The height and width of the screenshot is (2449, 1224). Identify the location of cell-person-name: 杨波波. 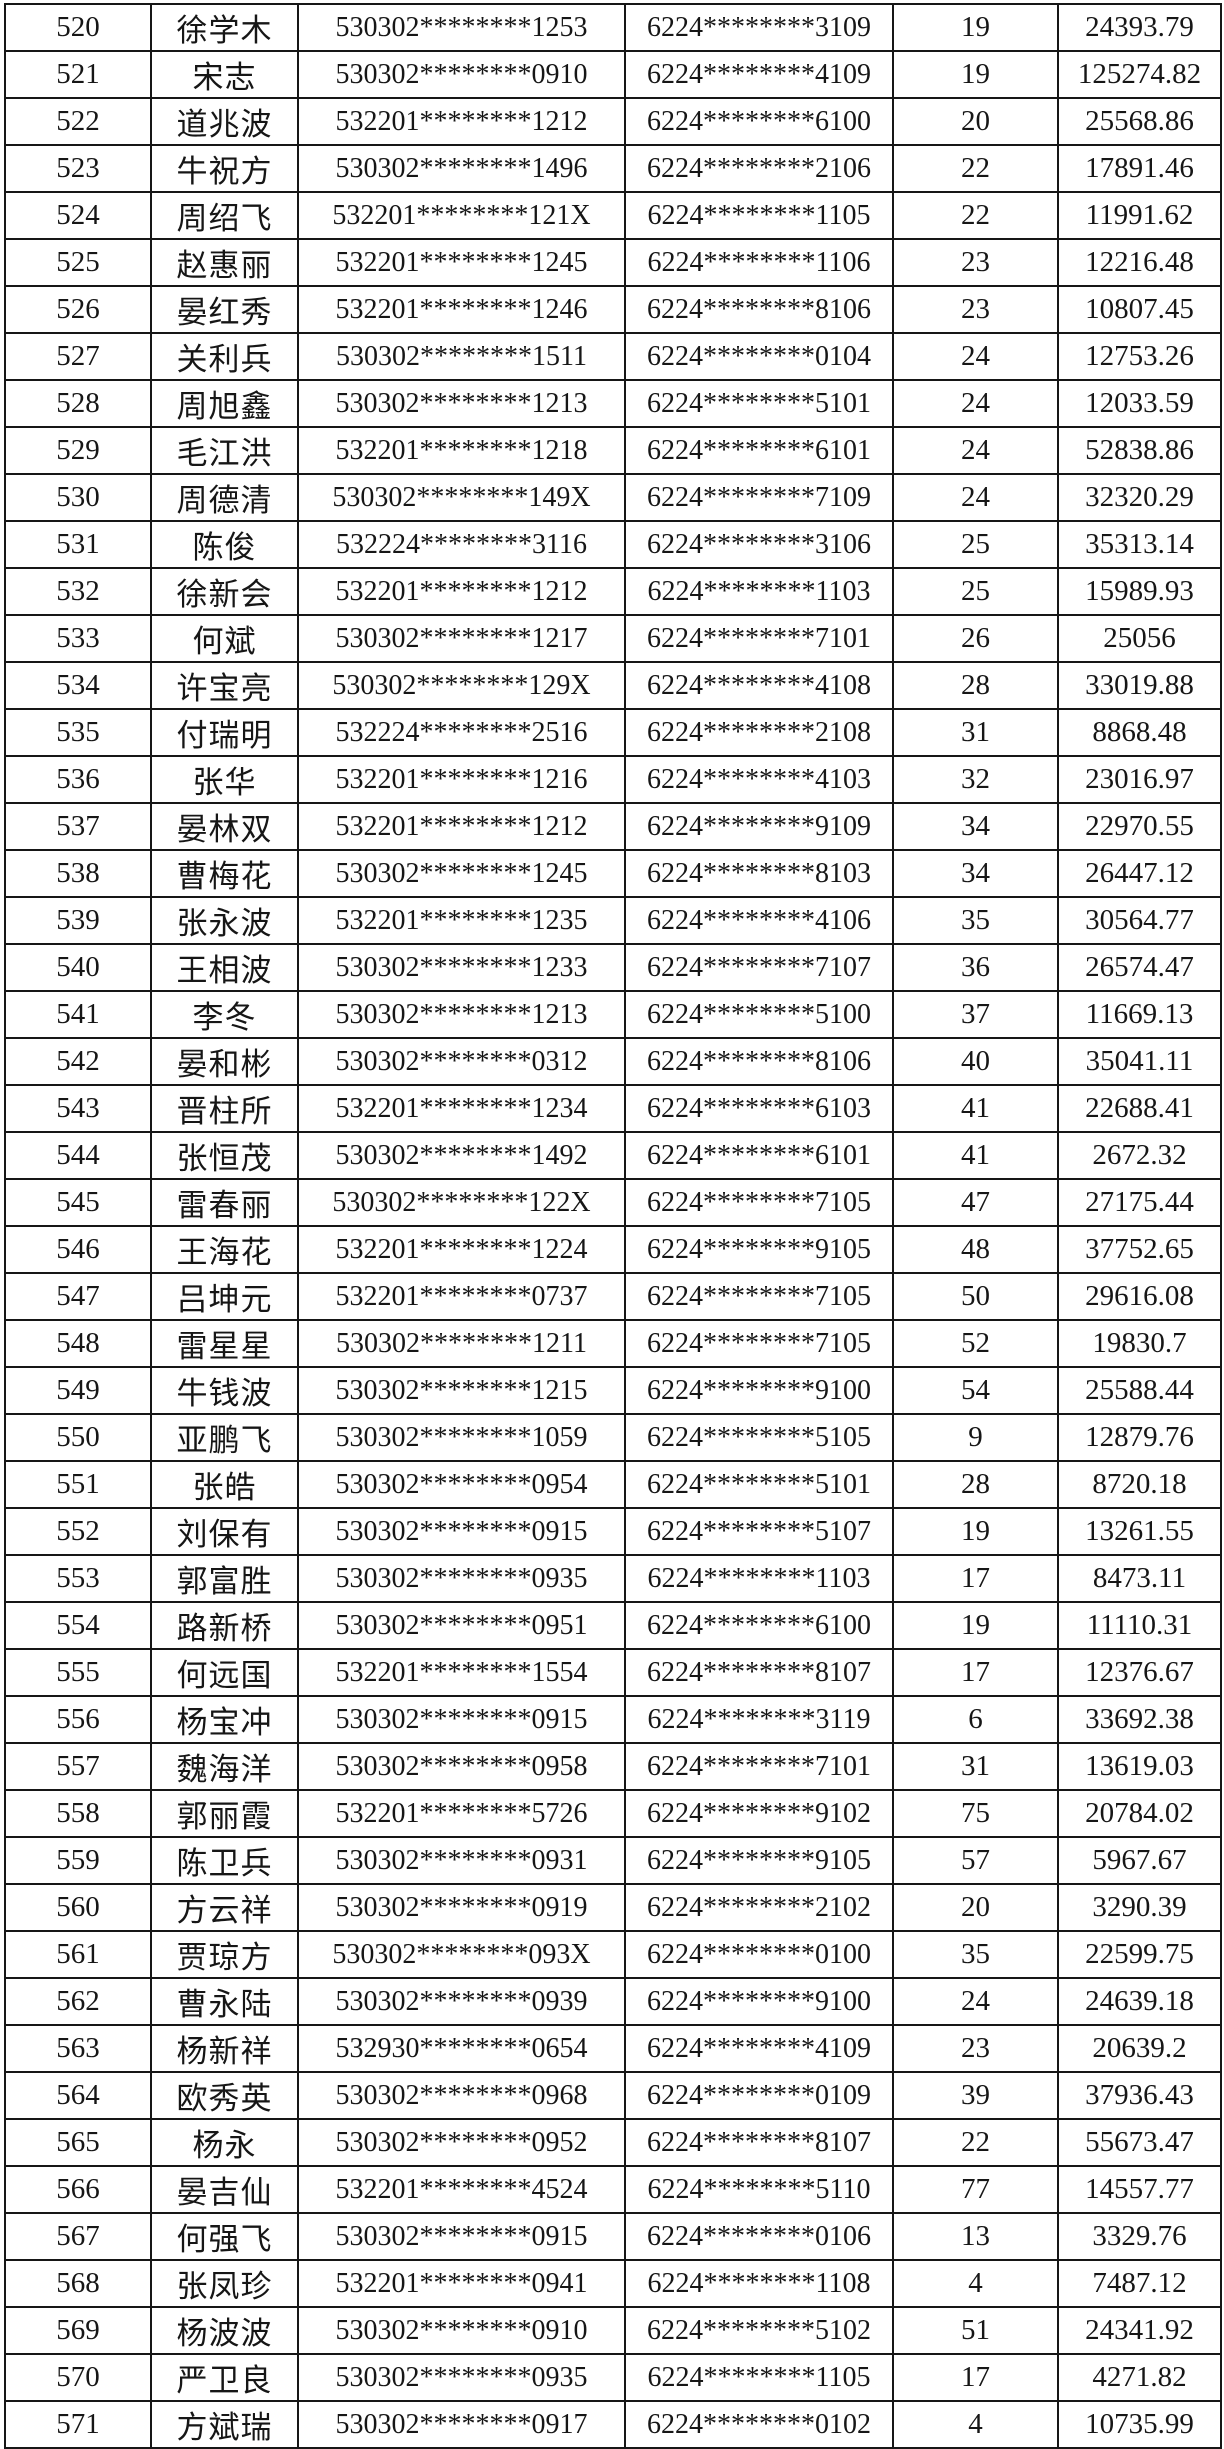
(224, 2330).